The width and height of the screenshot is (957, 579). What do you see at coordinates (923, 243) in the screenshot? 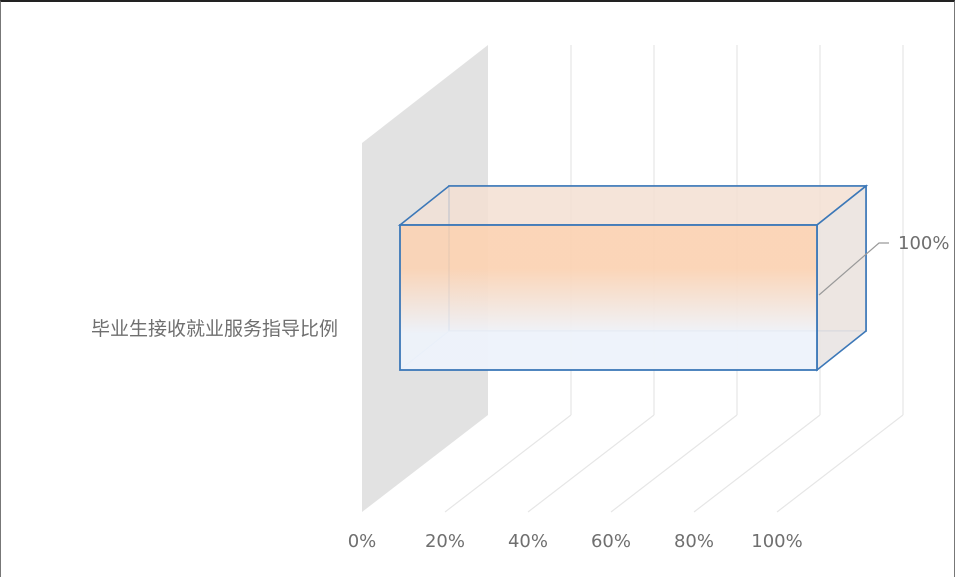
I see `data-label: 100%` at bounding box center [923, 243].